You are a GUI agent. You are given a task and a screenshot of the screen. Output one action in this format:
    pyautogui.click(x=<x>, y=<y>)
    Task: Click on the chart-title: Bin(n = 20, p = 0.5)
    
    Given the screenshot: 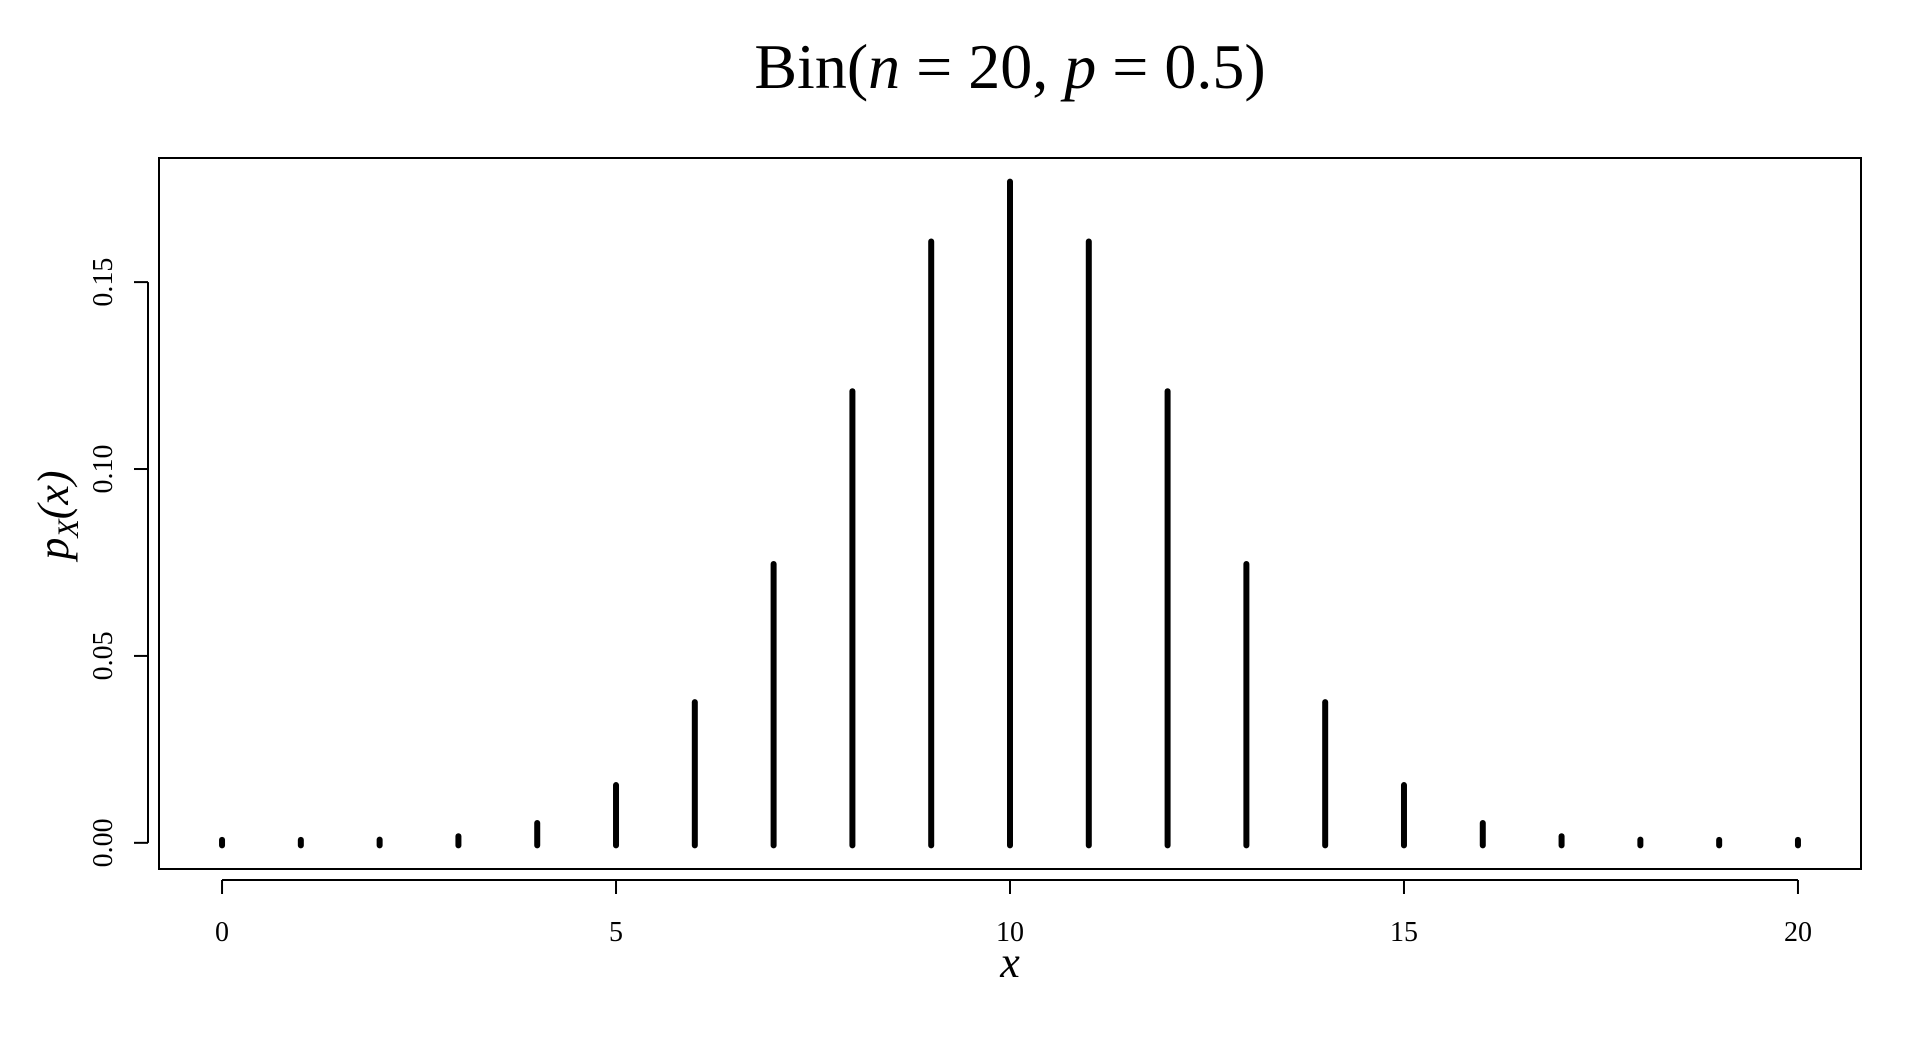 What is the action you would take?
    pyautogui.click(x=1009, y=66)
    